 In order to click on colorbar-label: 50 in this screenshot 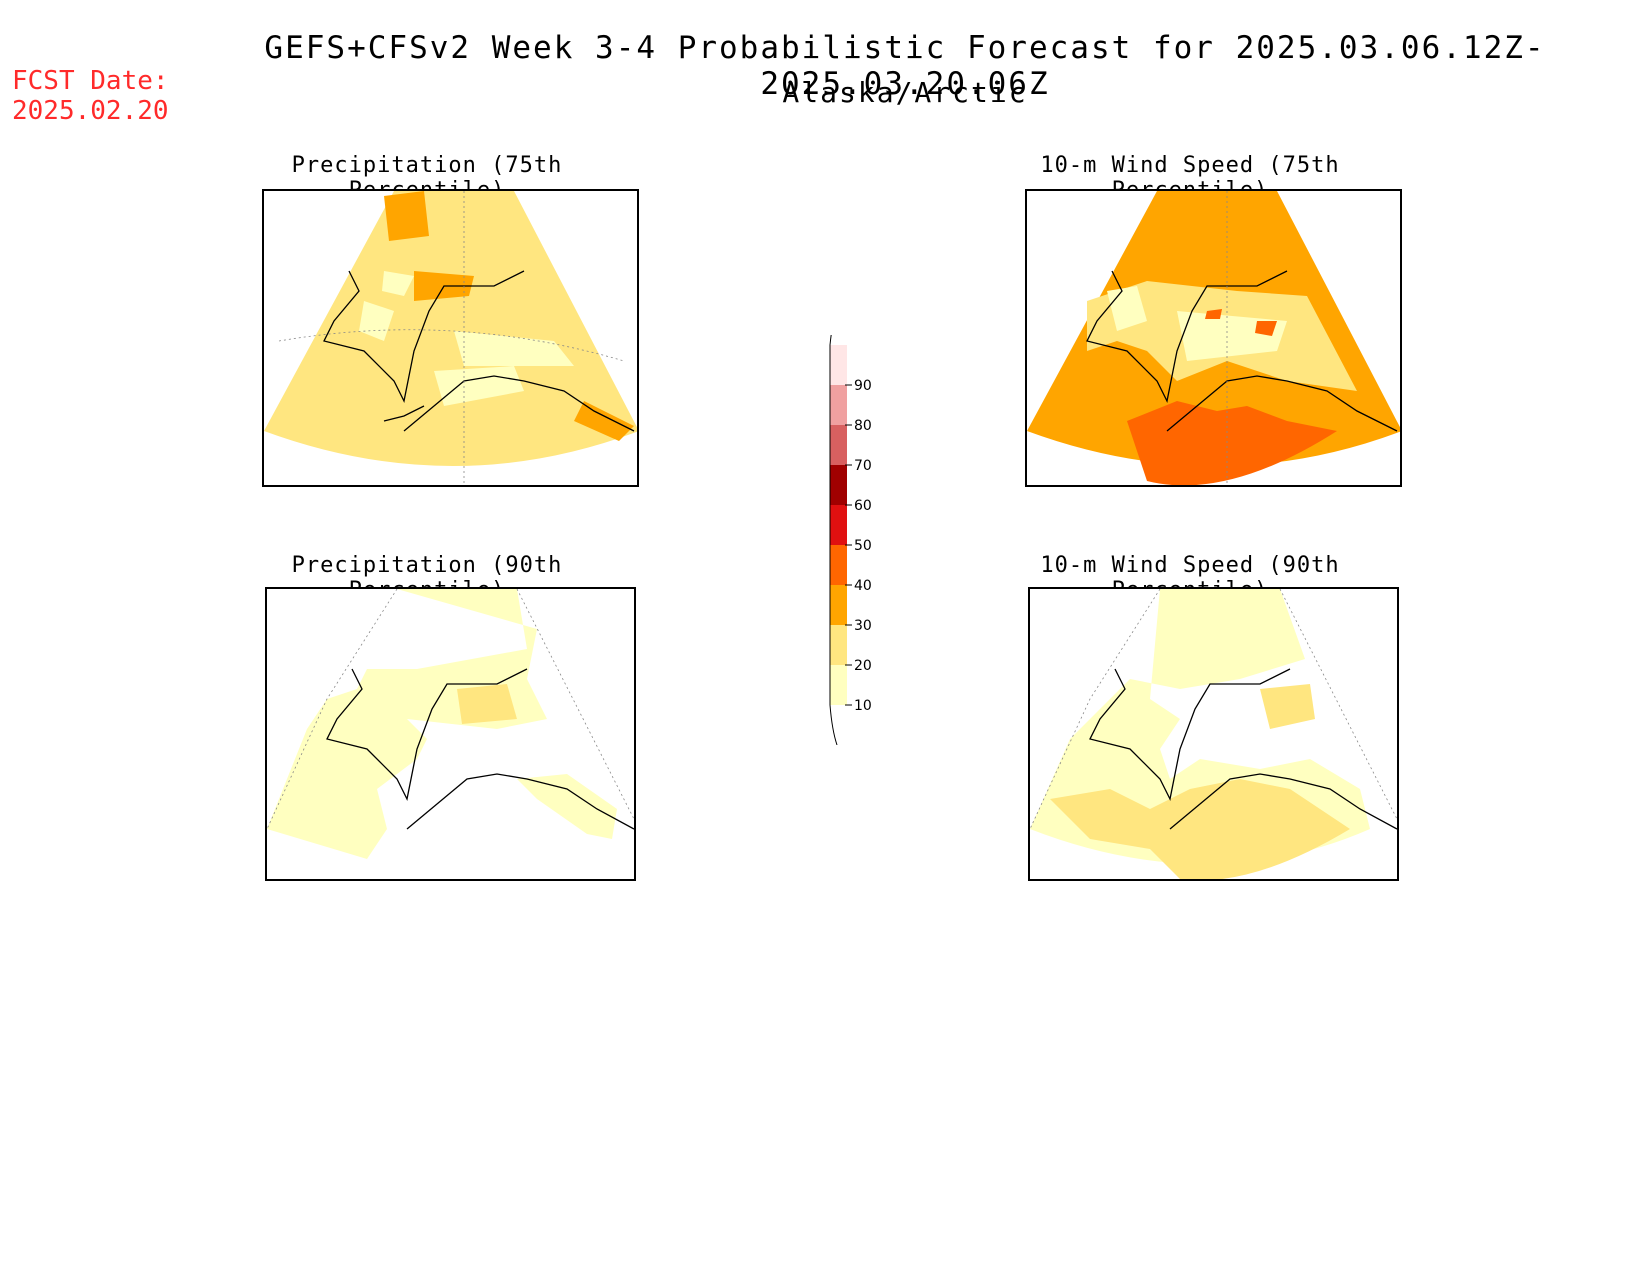, I will do `click(863, 546)`.